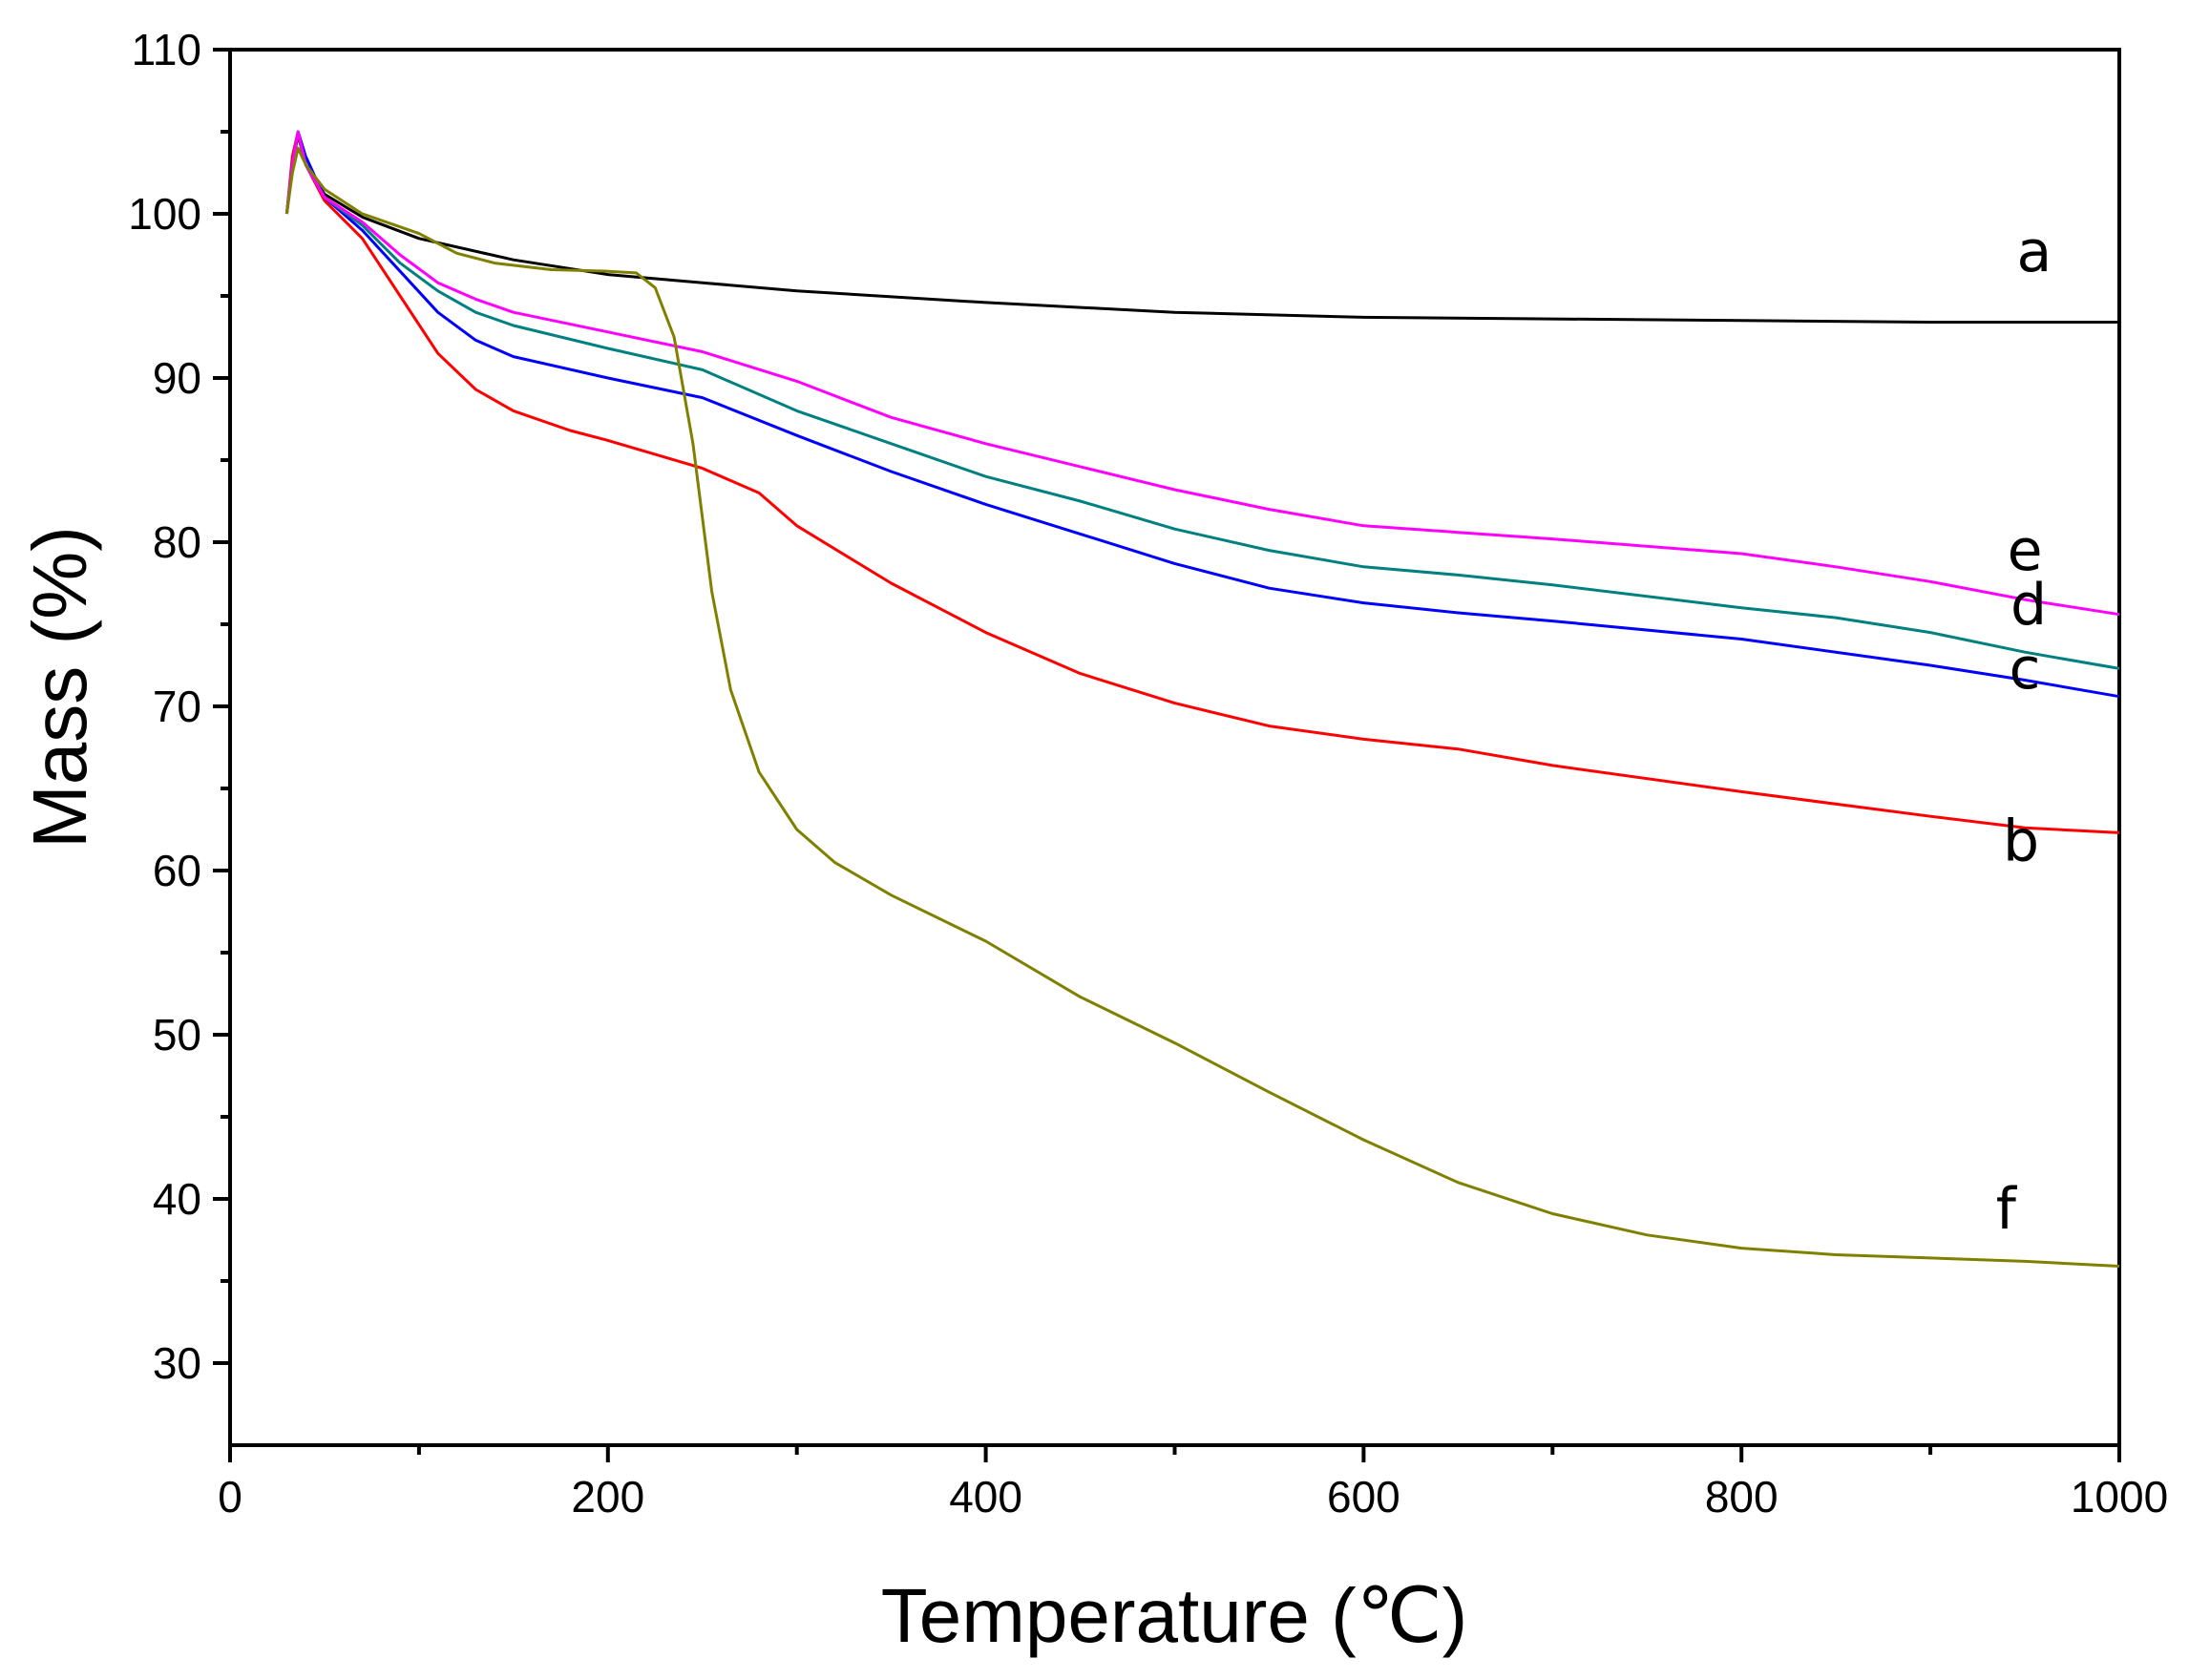 This screenshot has width=2189, height=1680. What do you see at coordinates (1201, 228) in the screenshot?
I see `series-a-line` at bounding box center [1201, 228].